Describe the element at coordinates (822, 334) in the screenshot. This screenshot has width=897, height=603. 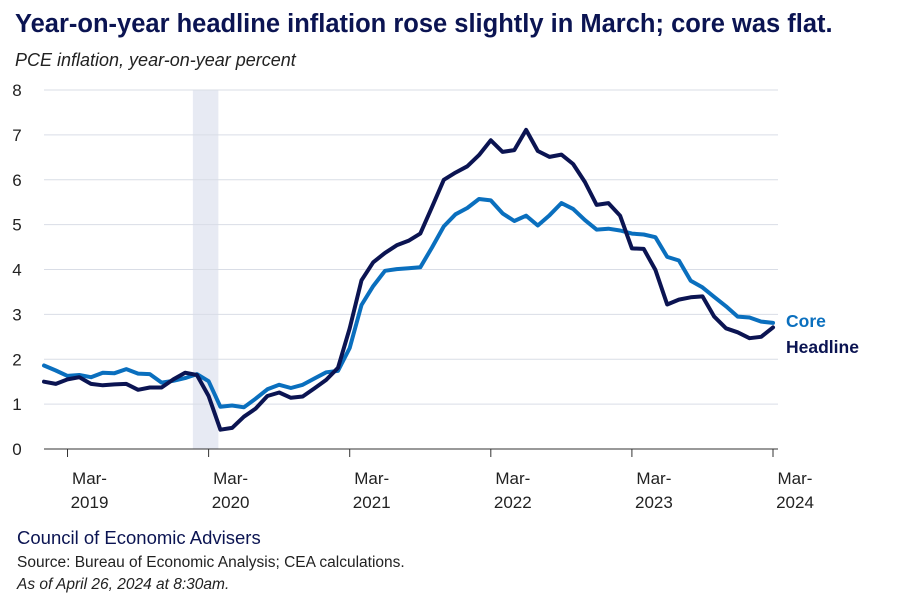
I see `series-labels: Core Headline` at that location.